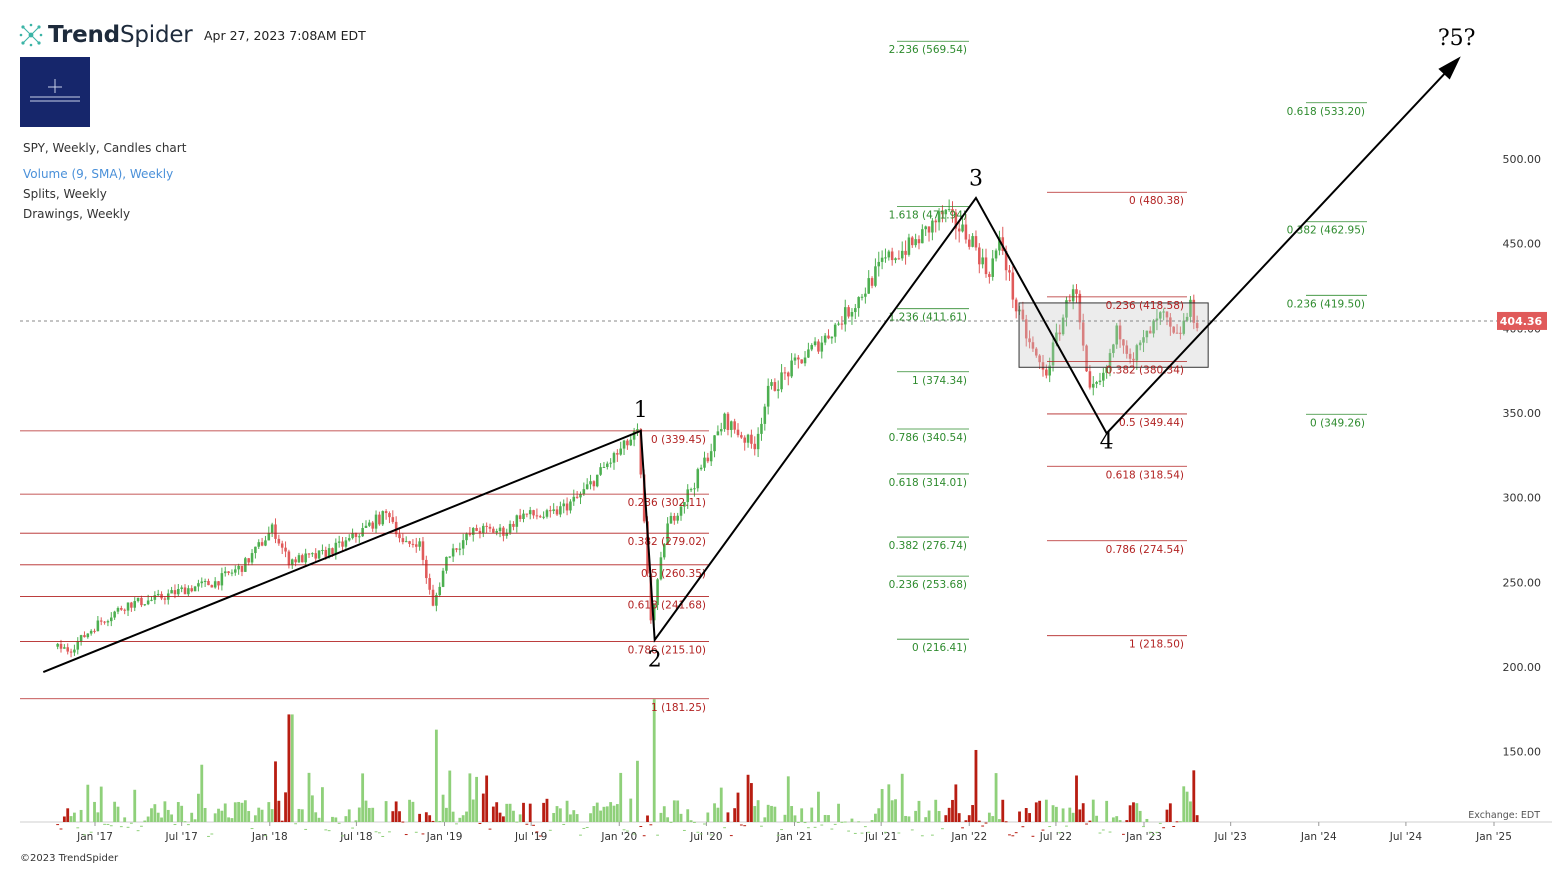 Image resolution: width=1567 pixels, height=869 pixels. I want to click on arrow-head, so click(1449, 68).